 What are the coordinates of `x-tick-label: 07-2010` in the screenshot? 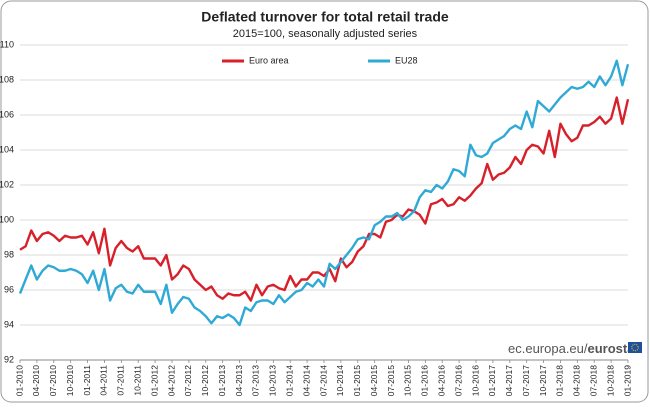 It's located at (53, 380).